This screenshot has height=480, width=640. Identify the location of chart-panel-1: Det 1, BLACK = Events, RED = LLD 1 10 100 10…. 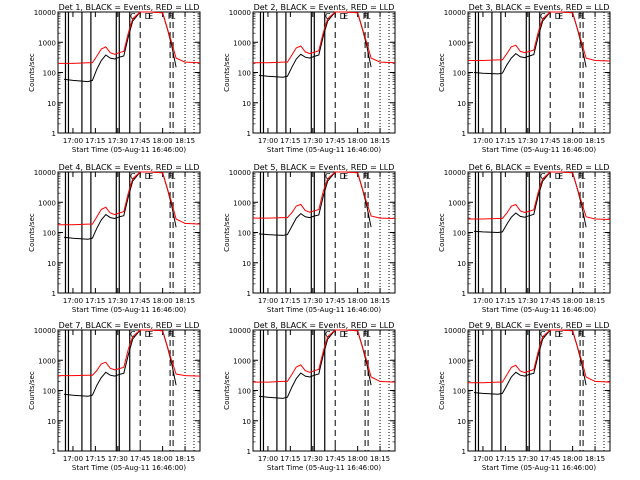
(114, 78).